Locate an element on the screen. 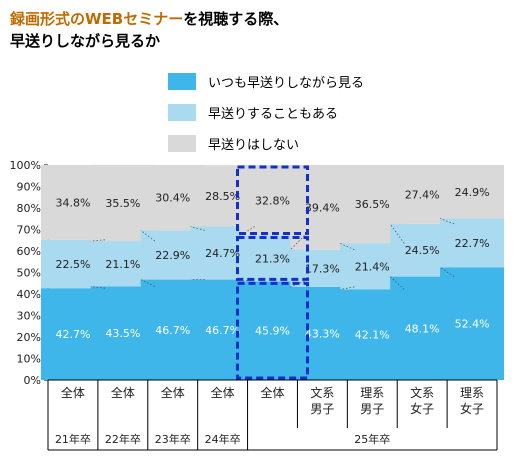  y-tick-label-9: 90% is located at coordinates (29, 187).